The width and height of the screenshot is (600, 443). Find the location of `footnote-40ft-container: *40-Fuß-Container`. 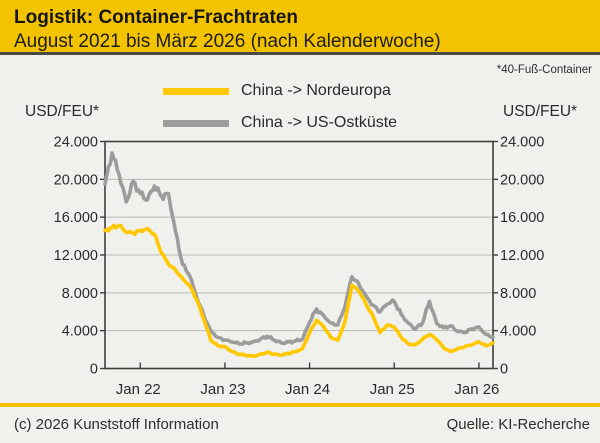

footnote-40ft-container: *40-Fuß-Container is located at coordinates (544, 70).